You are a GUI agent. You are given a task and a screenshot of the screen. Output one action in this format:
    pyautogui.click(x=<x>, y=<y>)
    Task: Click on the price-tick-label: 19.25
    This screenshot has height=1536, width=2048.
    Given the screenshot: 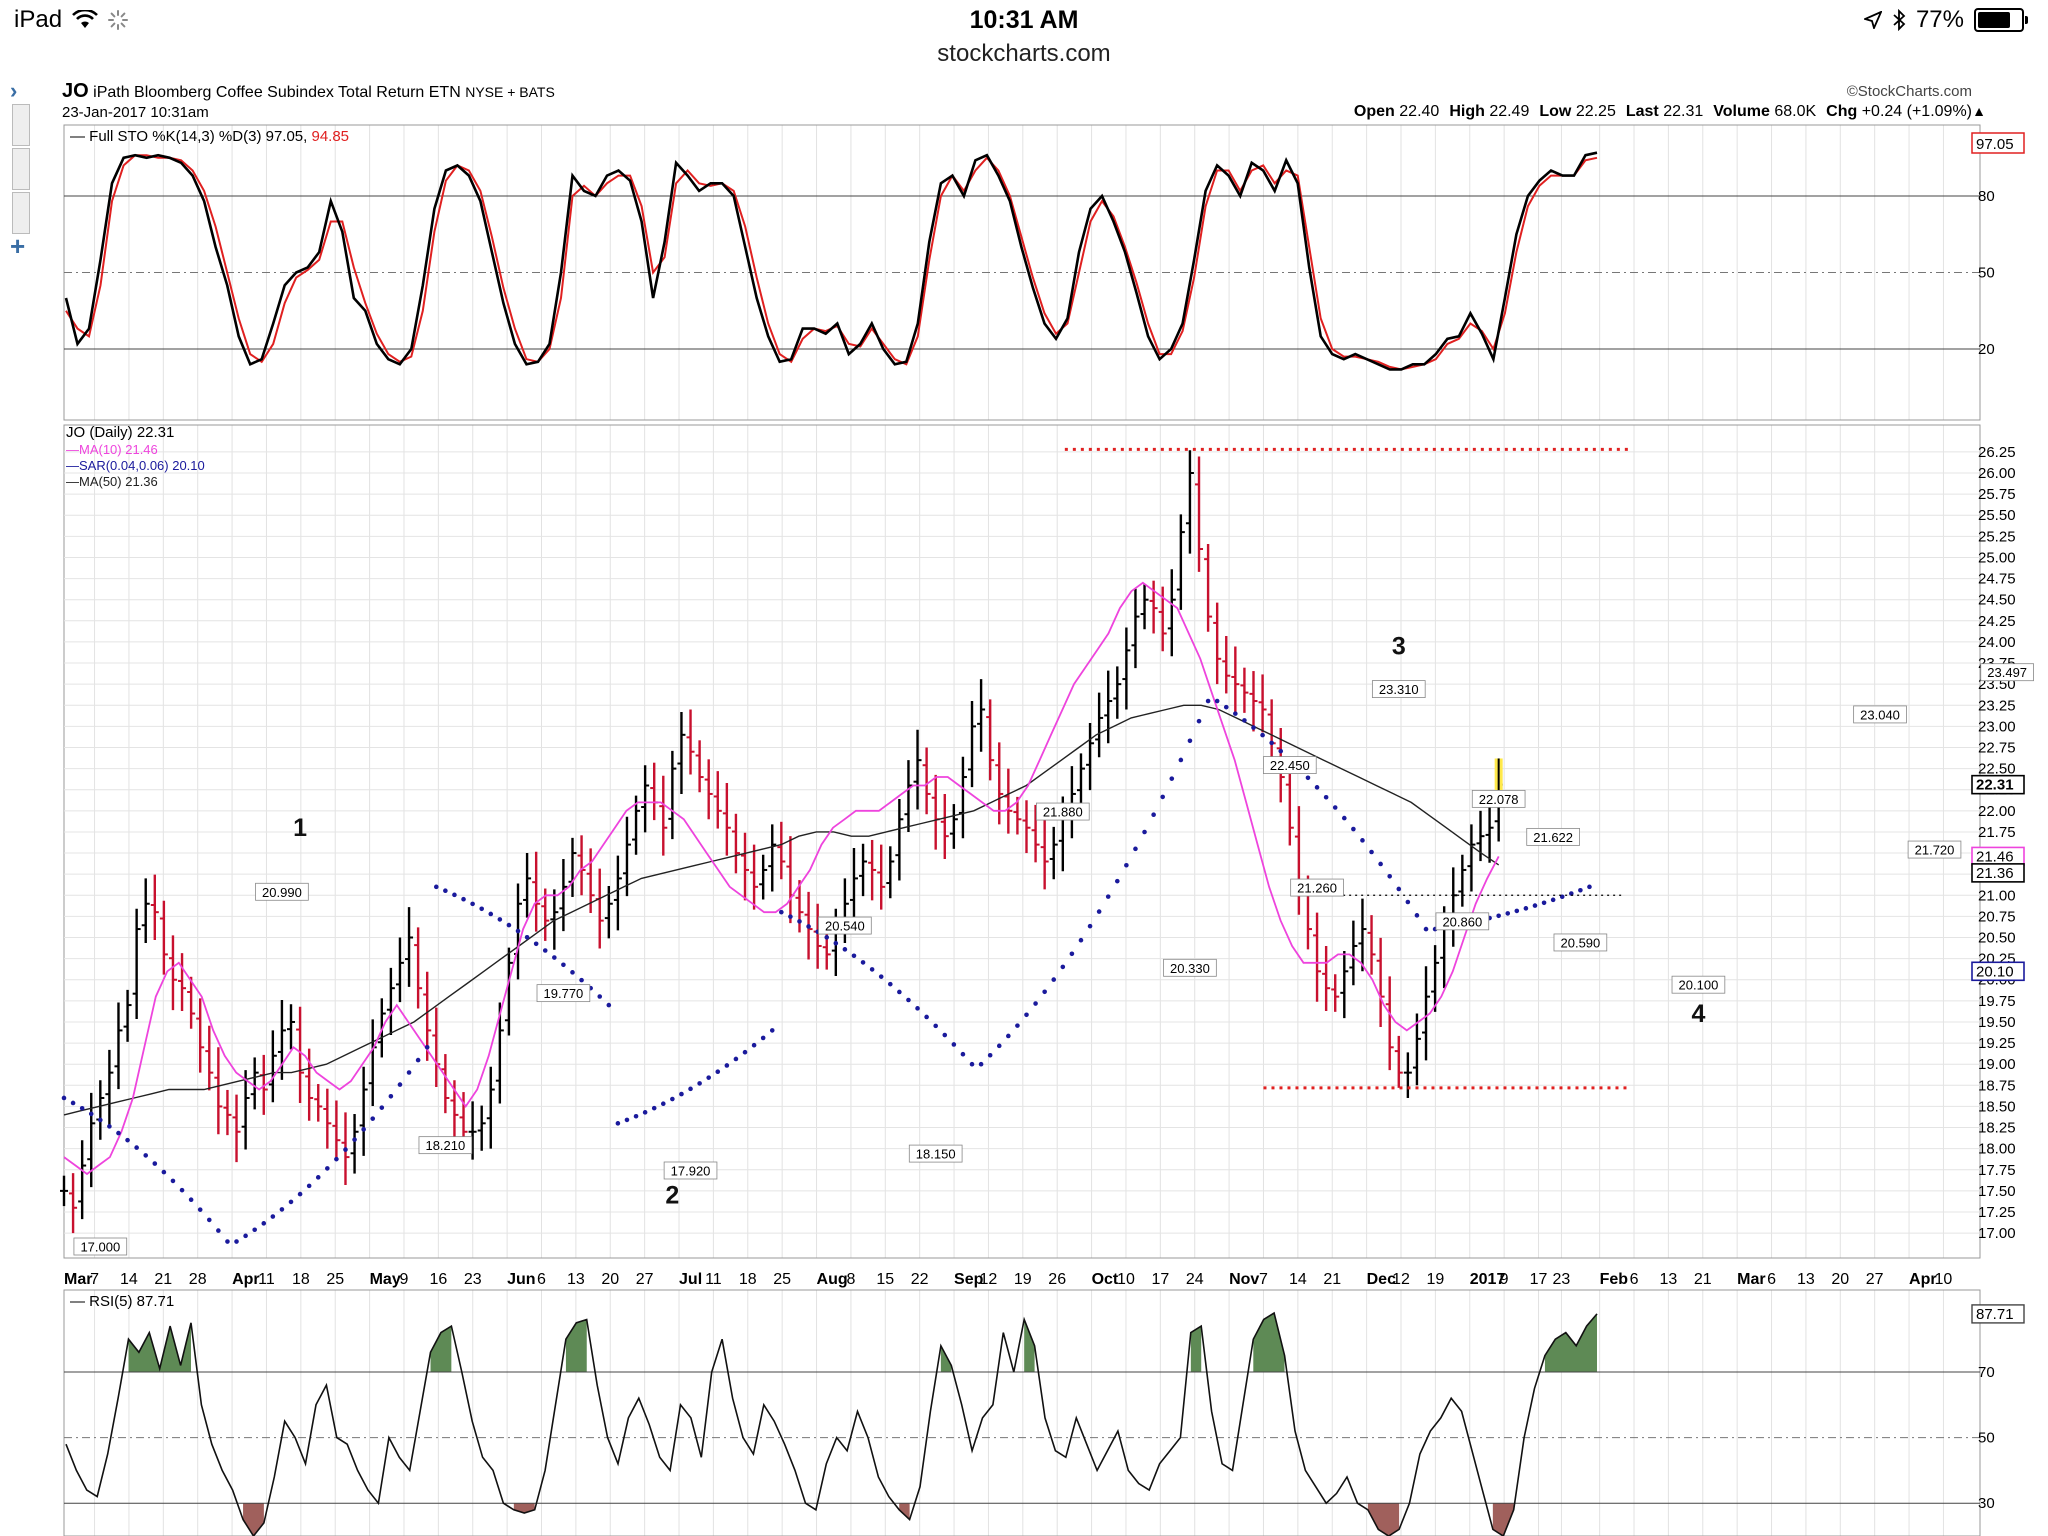 What is the action you would take?
    pyautogui.click(x=1997, y=1043)
    